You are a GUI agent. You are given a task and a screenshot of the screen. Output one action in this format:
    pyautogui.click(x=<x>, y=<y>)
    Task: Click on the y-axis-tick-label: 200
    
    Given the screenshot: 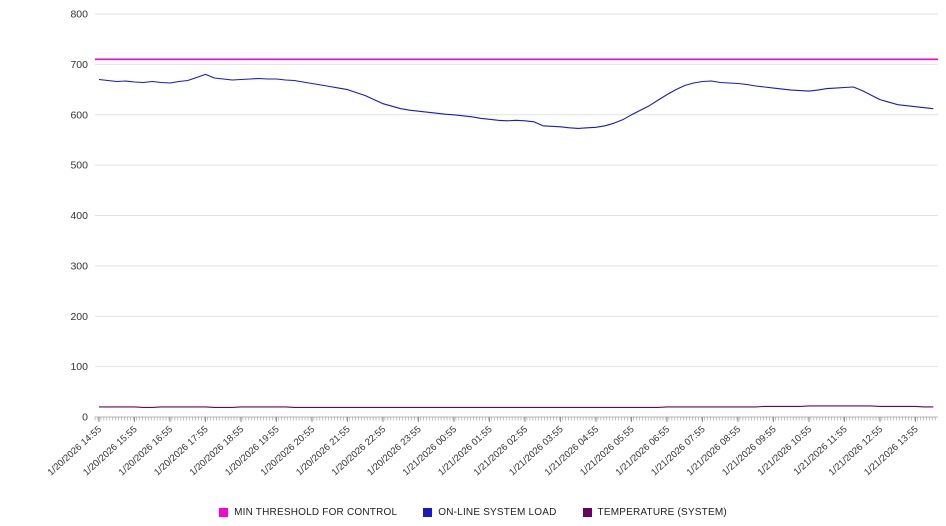 What is the action you would take?
    pyautogui.click(x=79, y=317)
    